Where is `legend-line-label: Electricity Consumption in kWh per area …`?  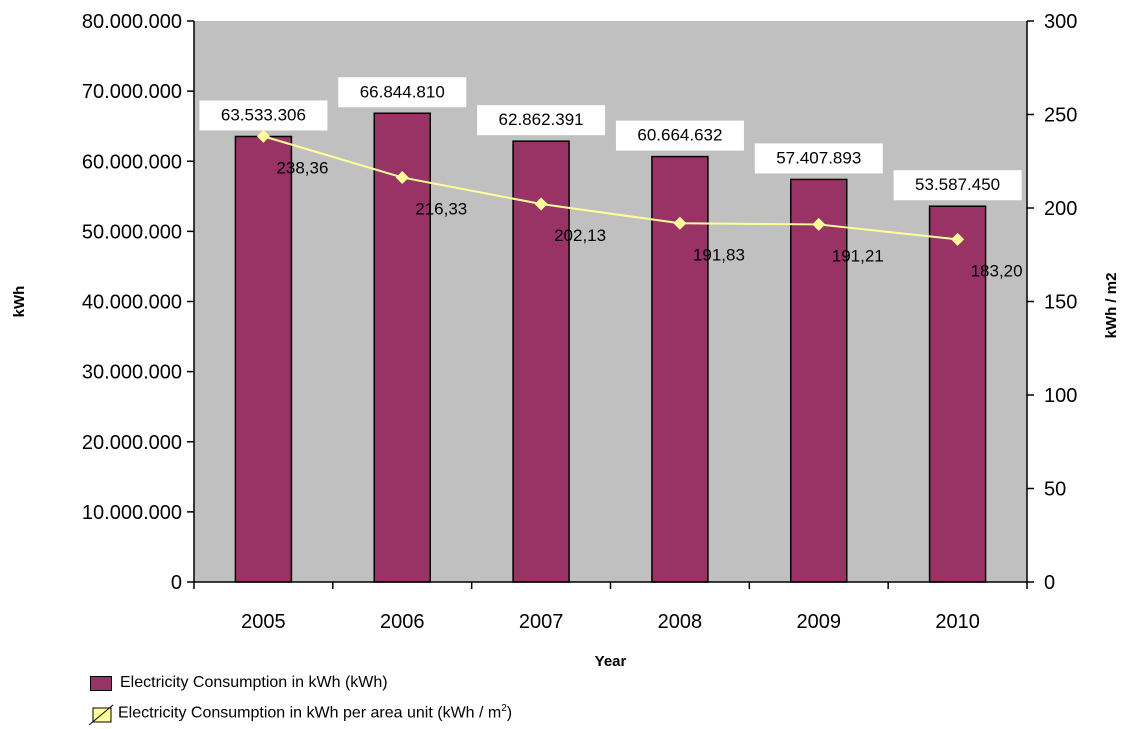
legend-line-label: Electricity Consumption in kWh per area … is located at coordinates (315, 712).